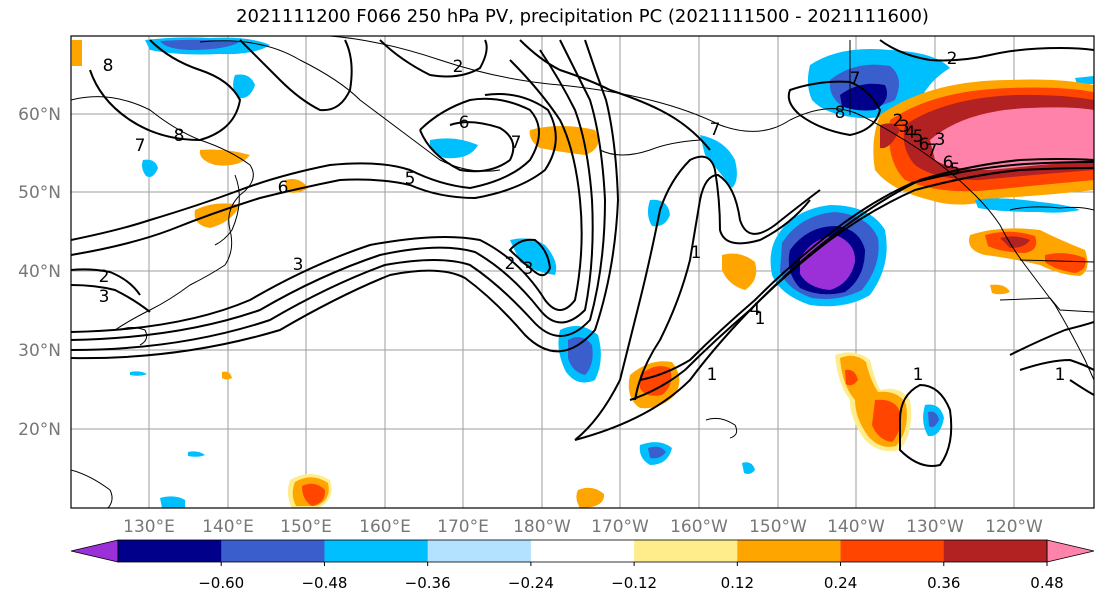  Describe the element at coordinates (1070, 551) in the screenshot. I see `colorbar-extend-high` at that location.